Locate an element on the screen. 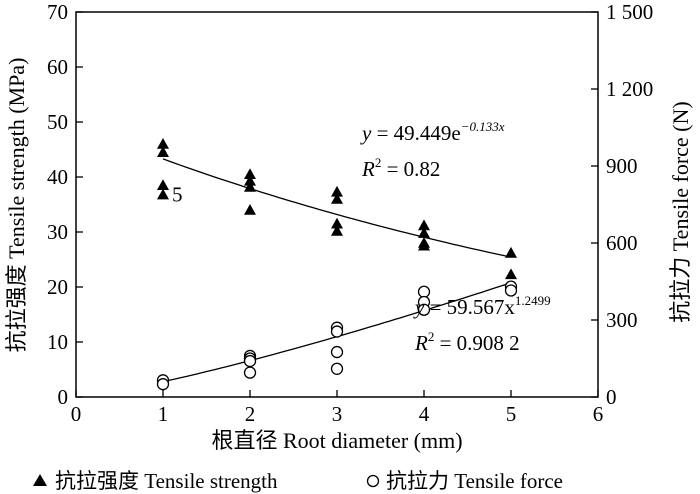 The image size is (700, 494). legend-label-strength: 抗拉强度 Tensile strength is located at coordinates (166, 481).